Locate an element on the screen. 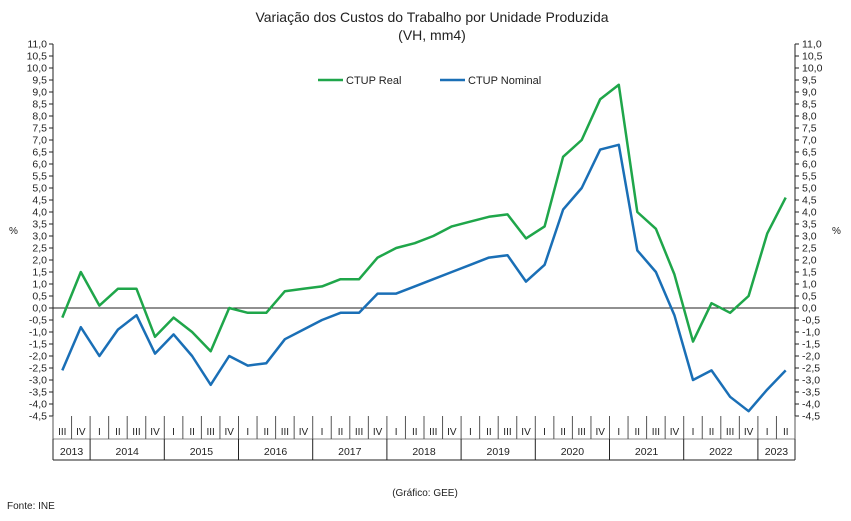 The image size is (851, 521). y-tick-label-left: 5,0 is located at coordinates (39, 189).